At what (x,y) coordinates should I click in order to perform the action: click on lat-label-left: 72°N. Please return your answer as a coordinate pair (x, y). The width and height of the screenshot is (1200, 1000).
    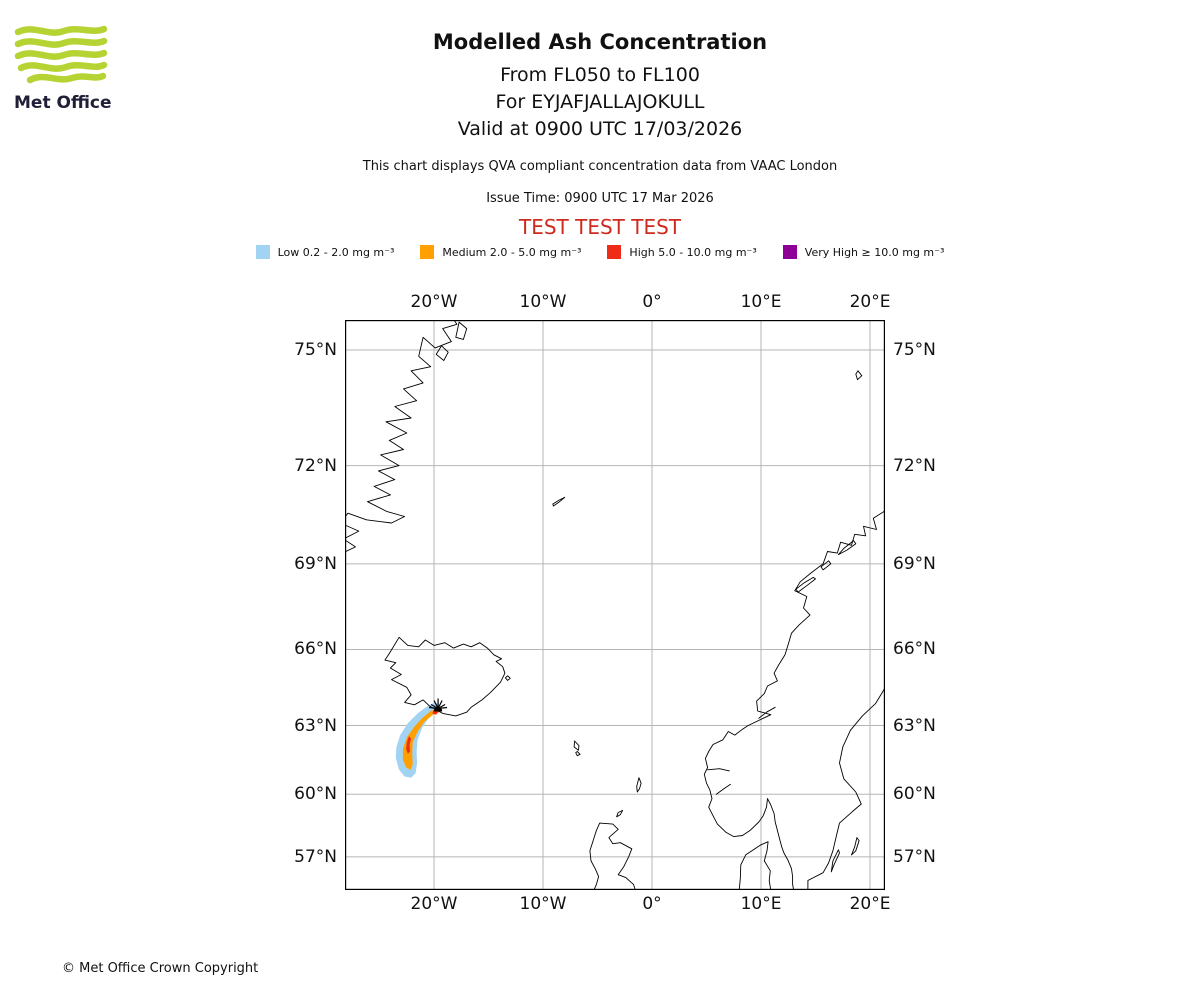
    Looking at the image, I should click on (315, 465).